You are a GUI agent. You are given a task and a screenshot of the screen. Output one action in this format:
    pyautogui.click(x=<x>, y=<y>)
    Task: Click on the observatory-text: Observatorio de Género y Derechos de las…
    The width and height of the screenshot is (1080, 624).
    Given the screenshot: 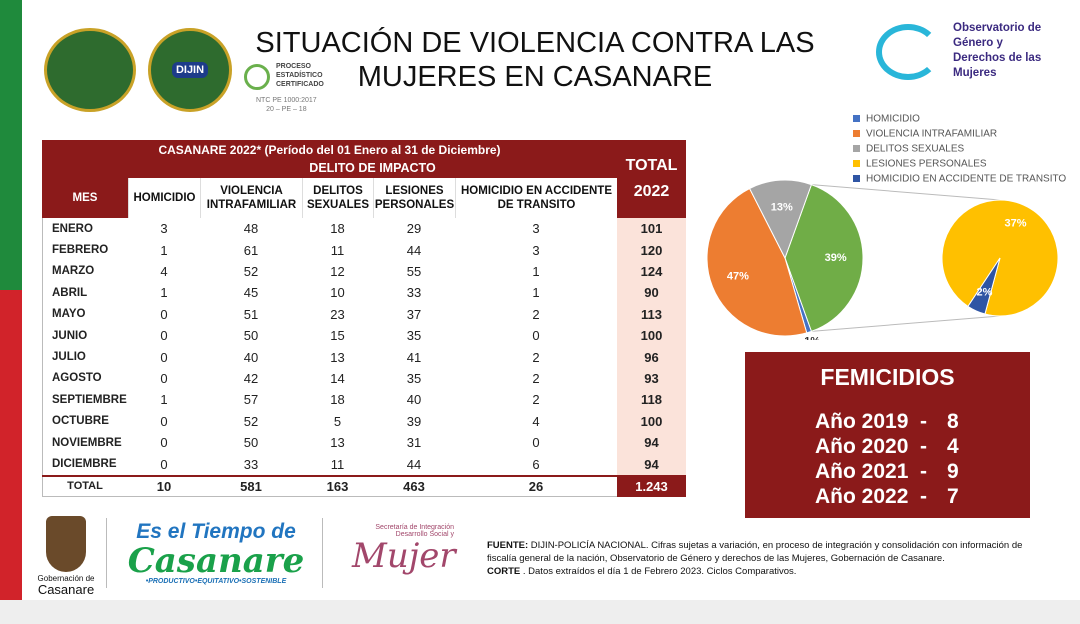 What is the action you would take?
    pyautogui.click(x=997, y=51)
    